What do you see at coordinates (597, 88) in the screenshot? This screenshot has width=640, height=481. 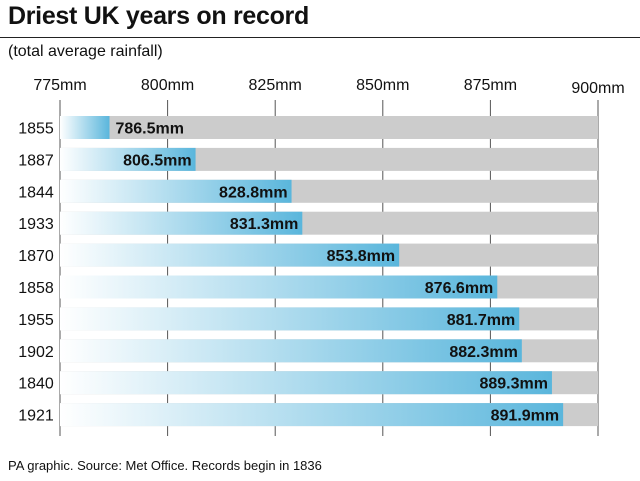 I see `x-tick-label: 900mm` at bounding box center [597, 88].